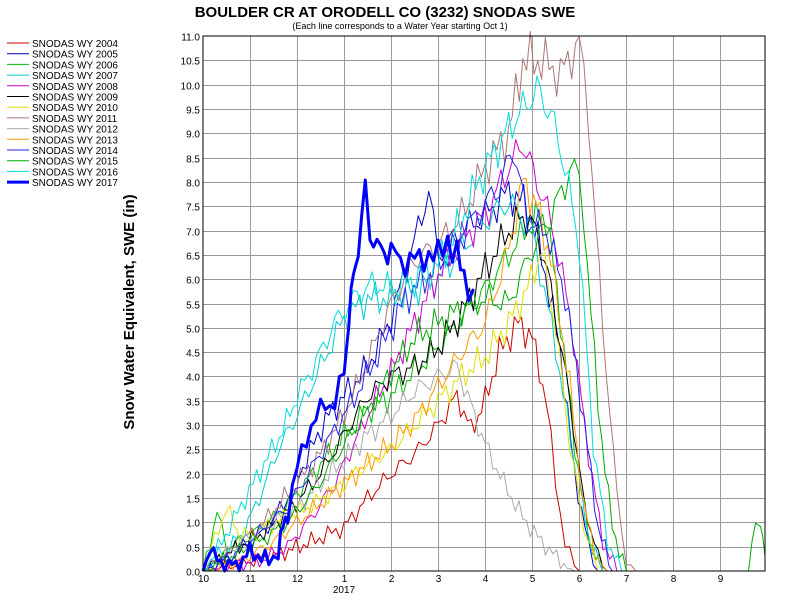  I want to click on legend-entry: SNODAS WY 2011, so click(75, 119).